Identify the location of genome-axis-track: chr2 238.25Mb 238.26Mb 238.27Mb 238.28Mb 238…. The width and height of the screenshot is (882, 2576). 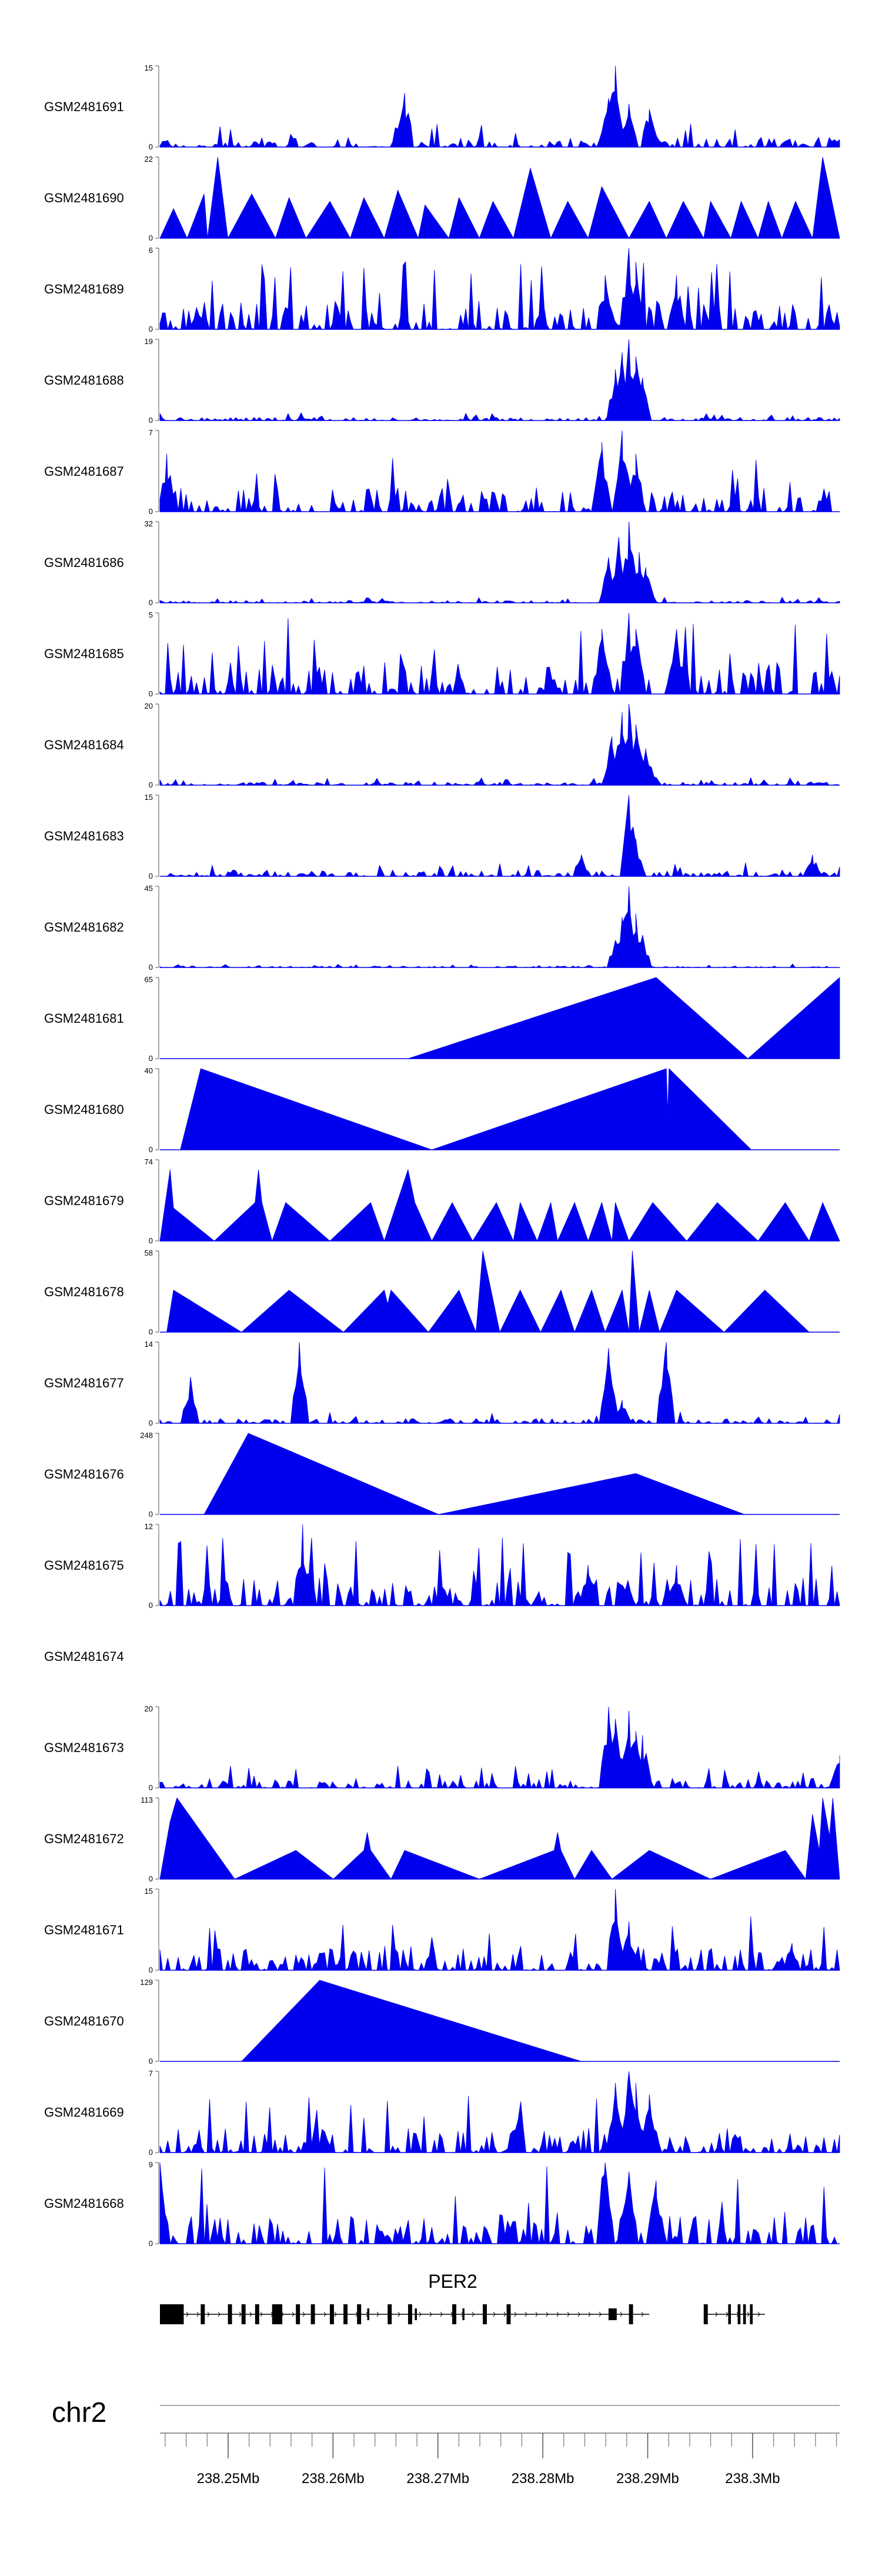
(446, 2442).